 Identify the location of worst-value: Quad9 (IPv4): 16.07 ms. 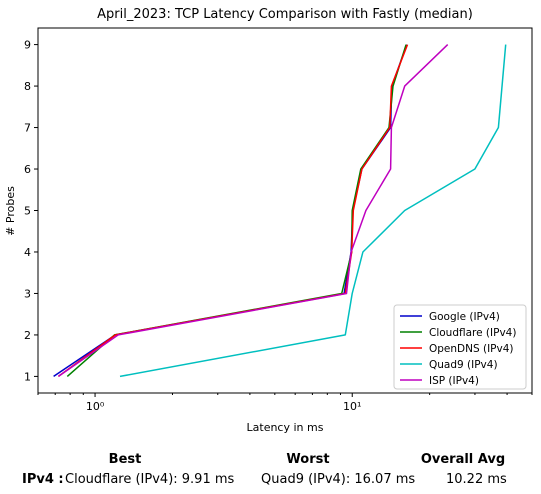
(338, 479).